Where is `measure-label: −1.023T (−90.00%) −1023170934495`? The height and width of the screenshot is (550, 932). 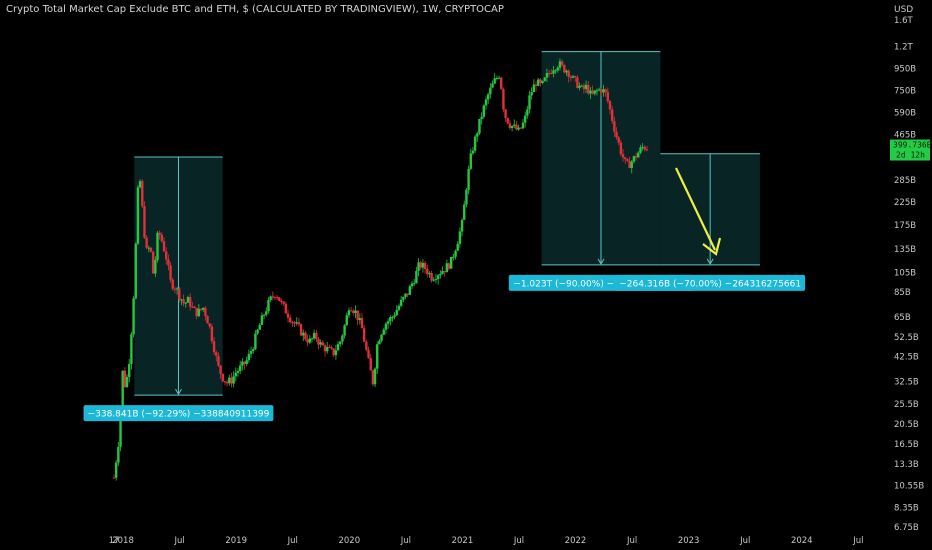 measure-label: −1.023T (−90.00%) −1023170934495 is located at coordinates (600, 284).